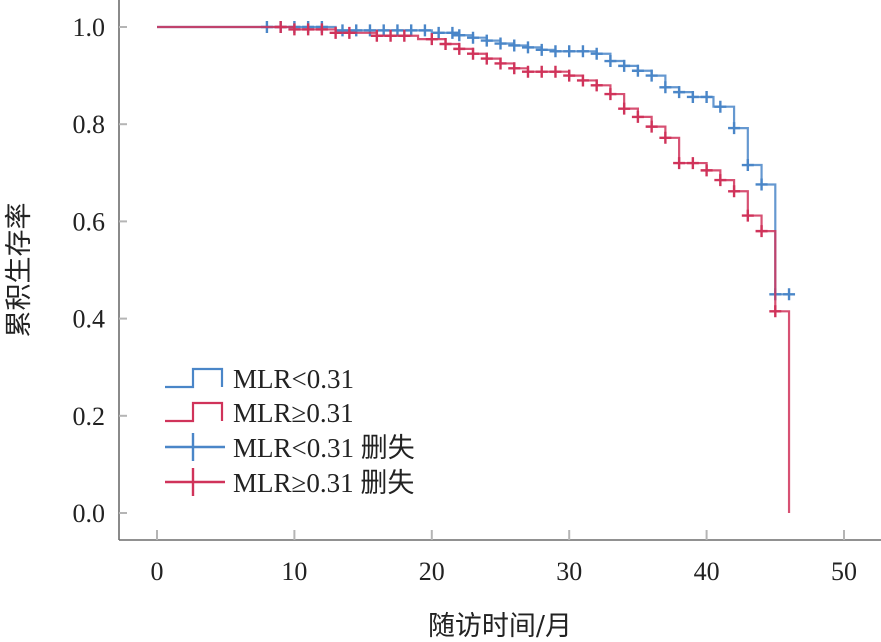 The width and height of the screenshot is (881, 642). I want to click on x-axis-title: 随访时间/月, so click(500, 626).